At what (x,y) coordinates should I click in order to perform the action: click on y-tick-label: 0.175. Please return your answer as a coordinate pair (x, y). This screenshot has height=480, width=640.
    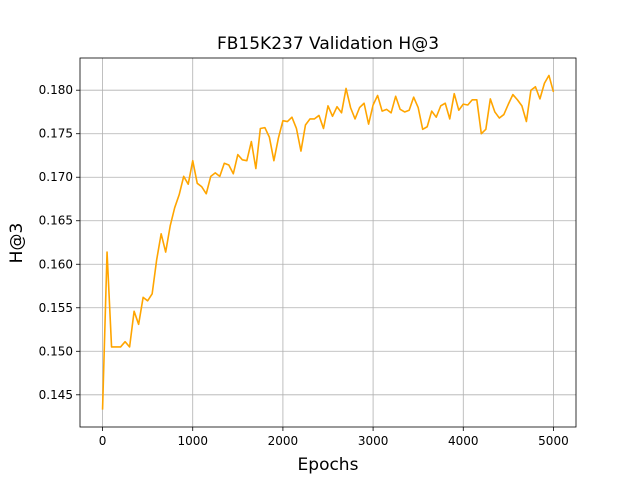
    Looking at the image, I should click on (56, 134).